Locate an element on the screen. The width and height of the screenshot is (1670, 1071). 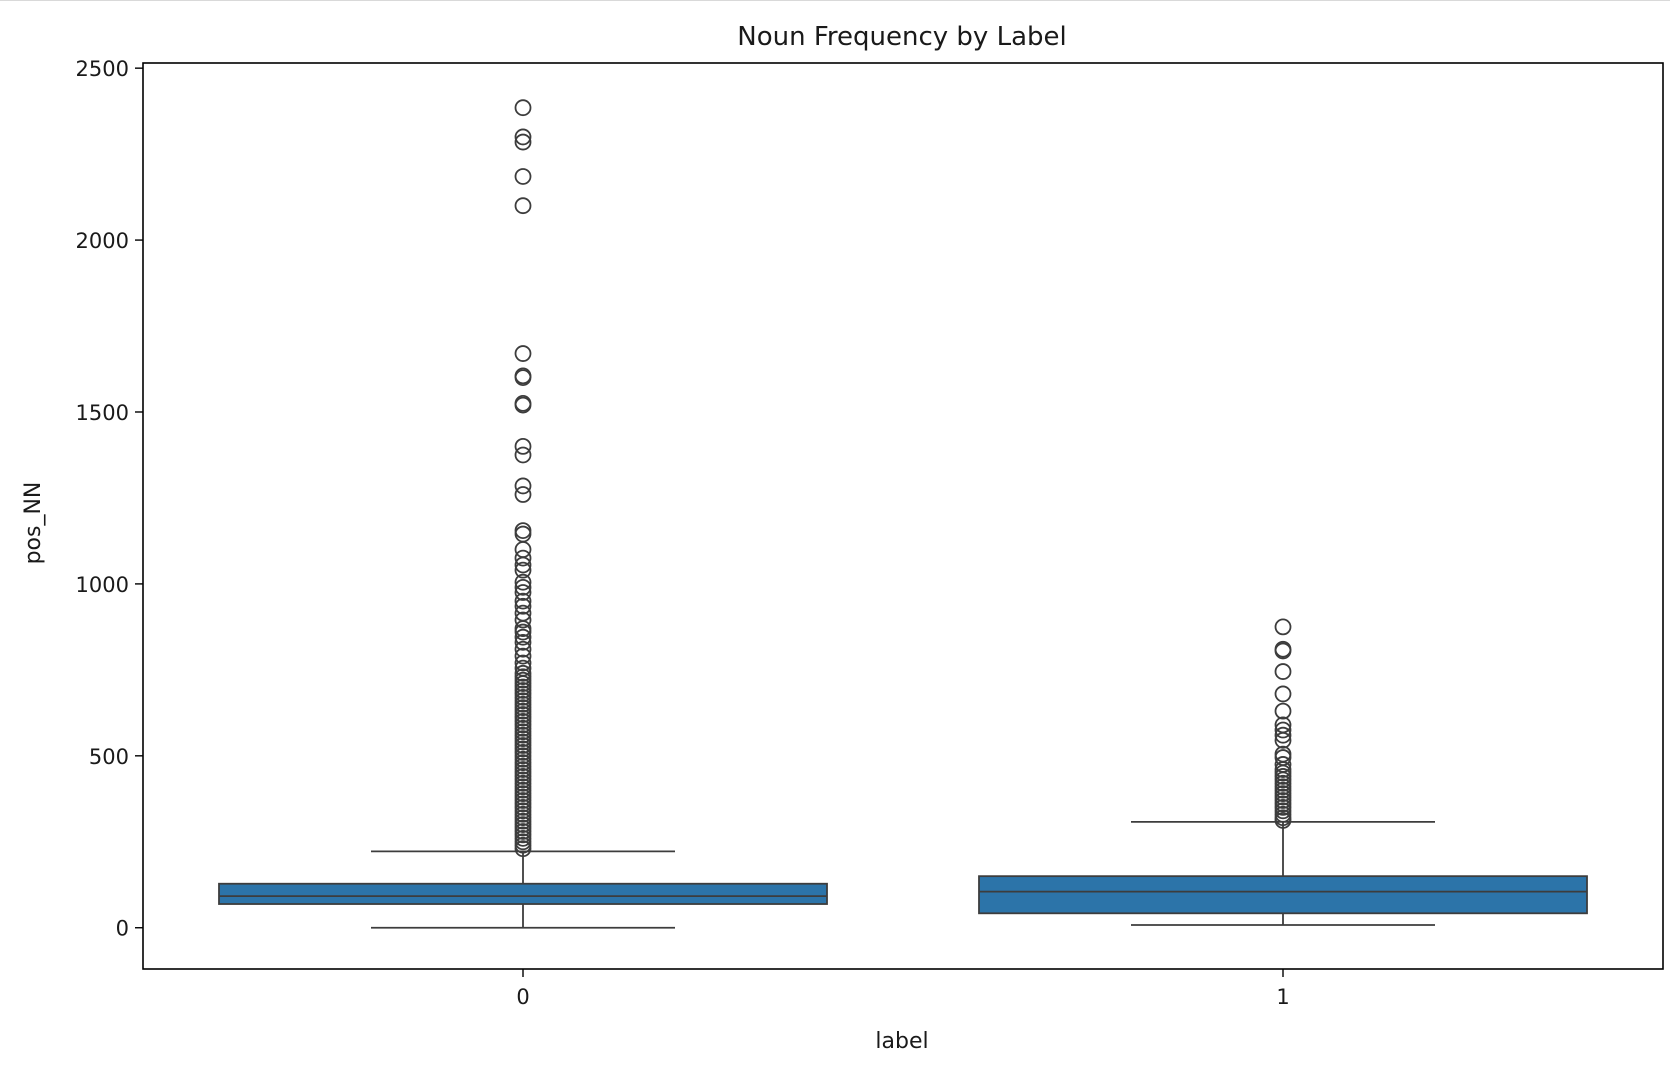
y-tick-label: 1500 is located at coordinates (102, 413).